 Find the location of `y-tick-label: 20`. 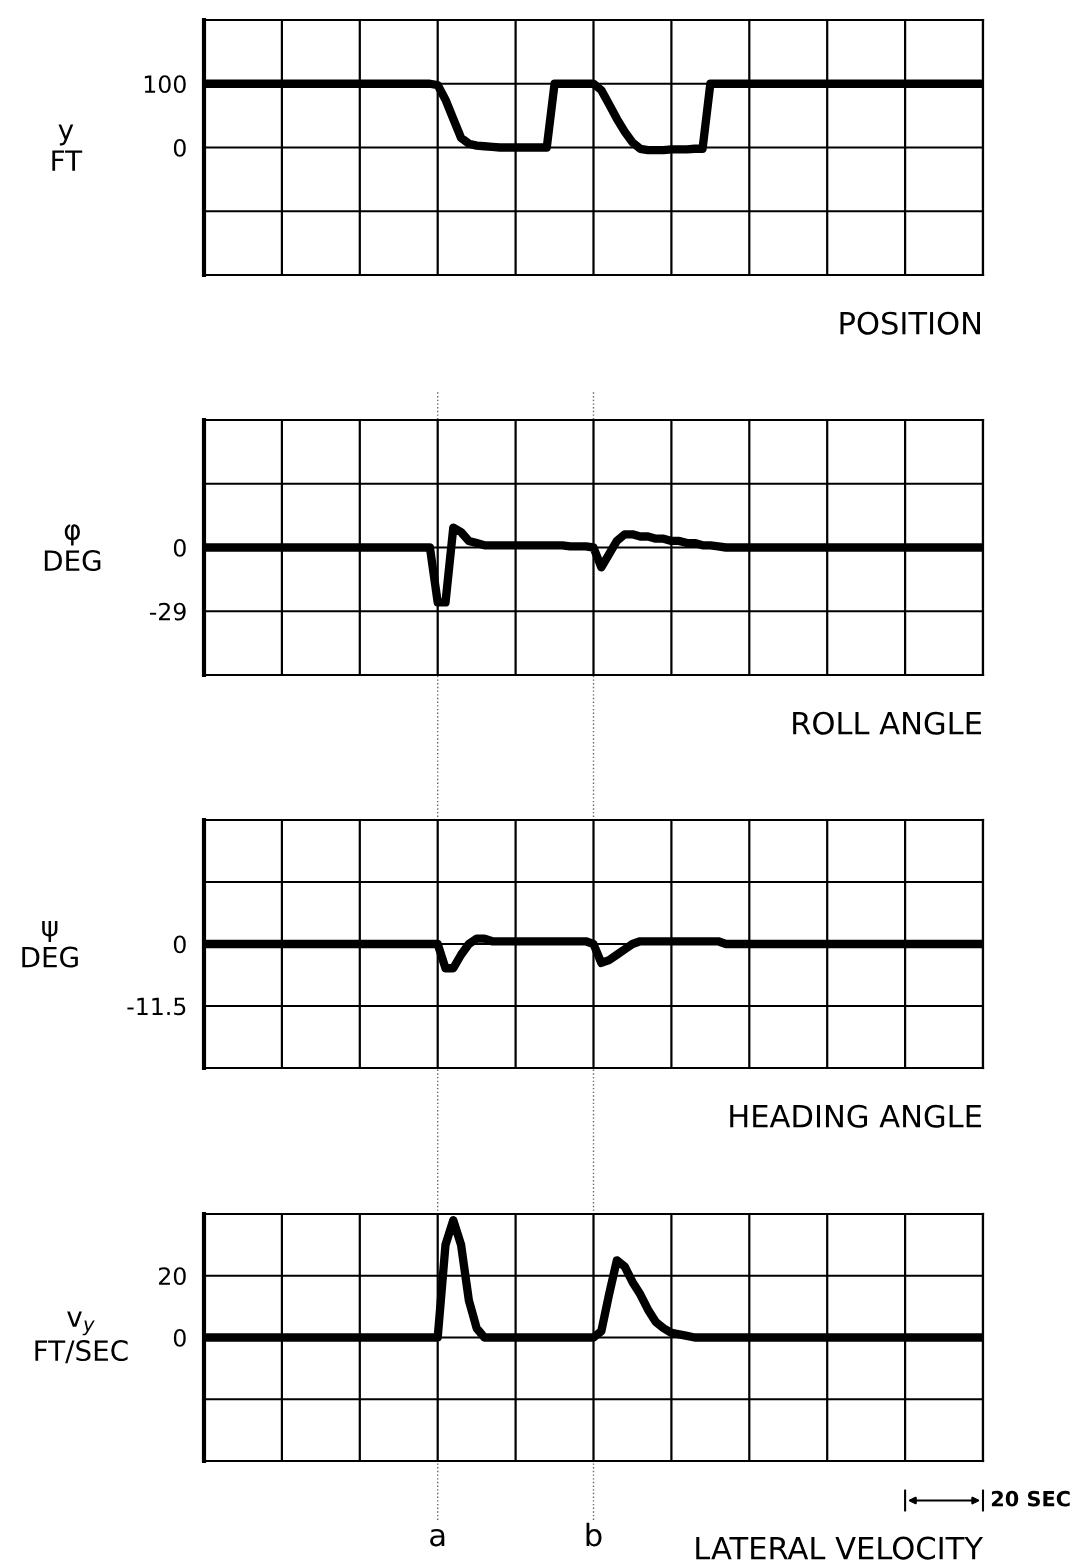

y-tick-label: 20 is located at coordinates (172, 1276).